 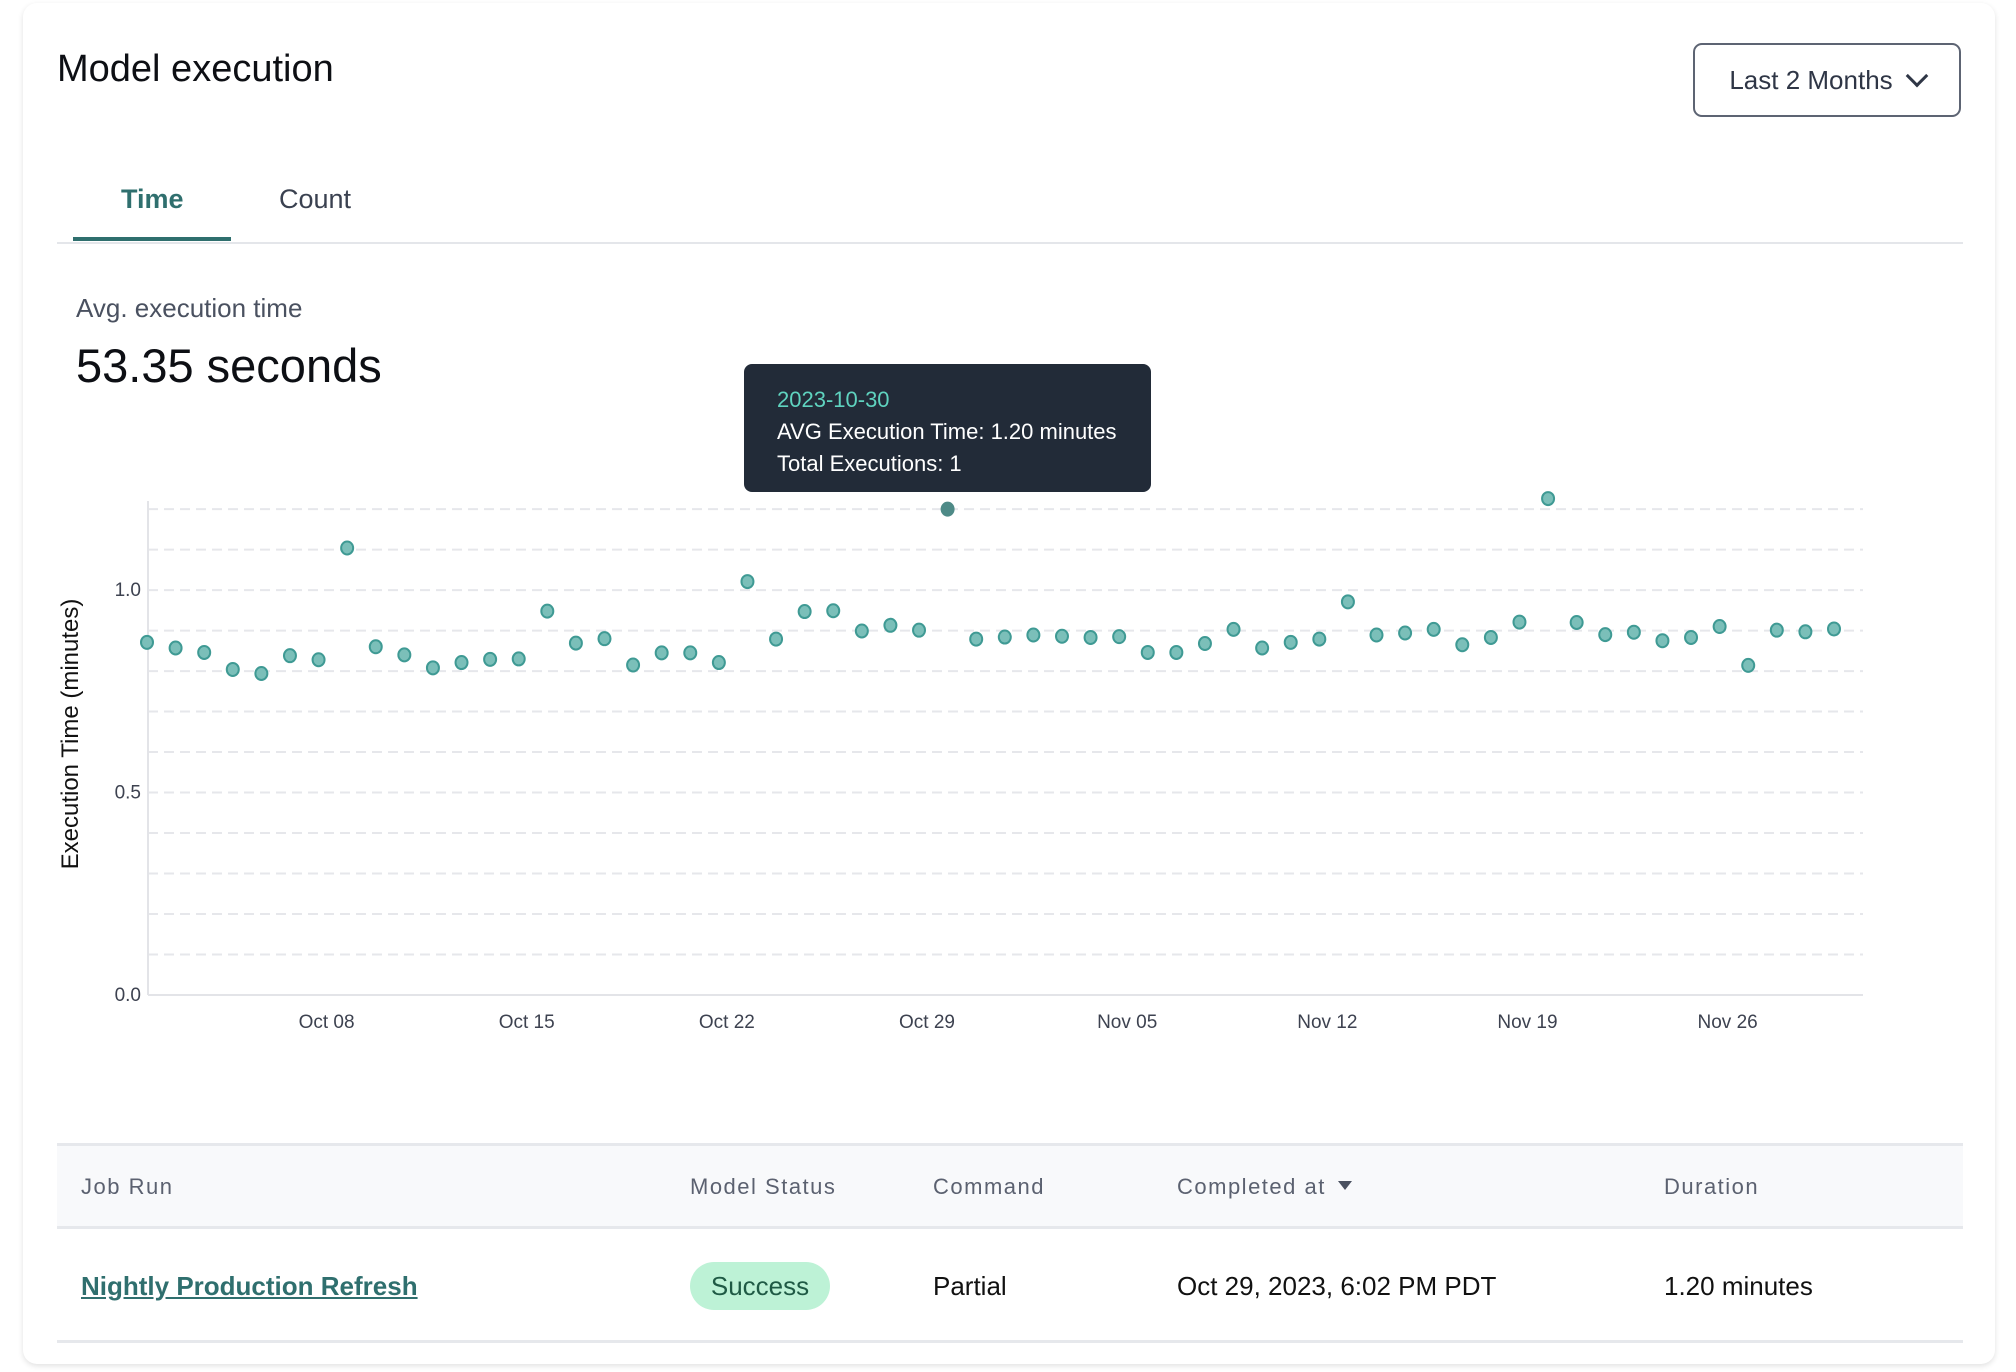 I want to click on date-range-dropdown: Last 2 Months, so click(x=1827, y=80).